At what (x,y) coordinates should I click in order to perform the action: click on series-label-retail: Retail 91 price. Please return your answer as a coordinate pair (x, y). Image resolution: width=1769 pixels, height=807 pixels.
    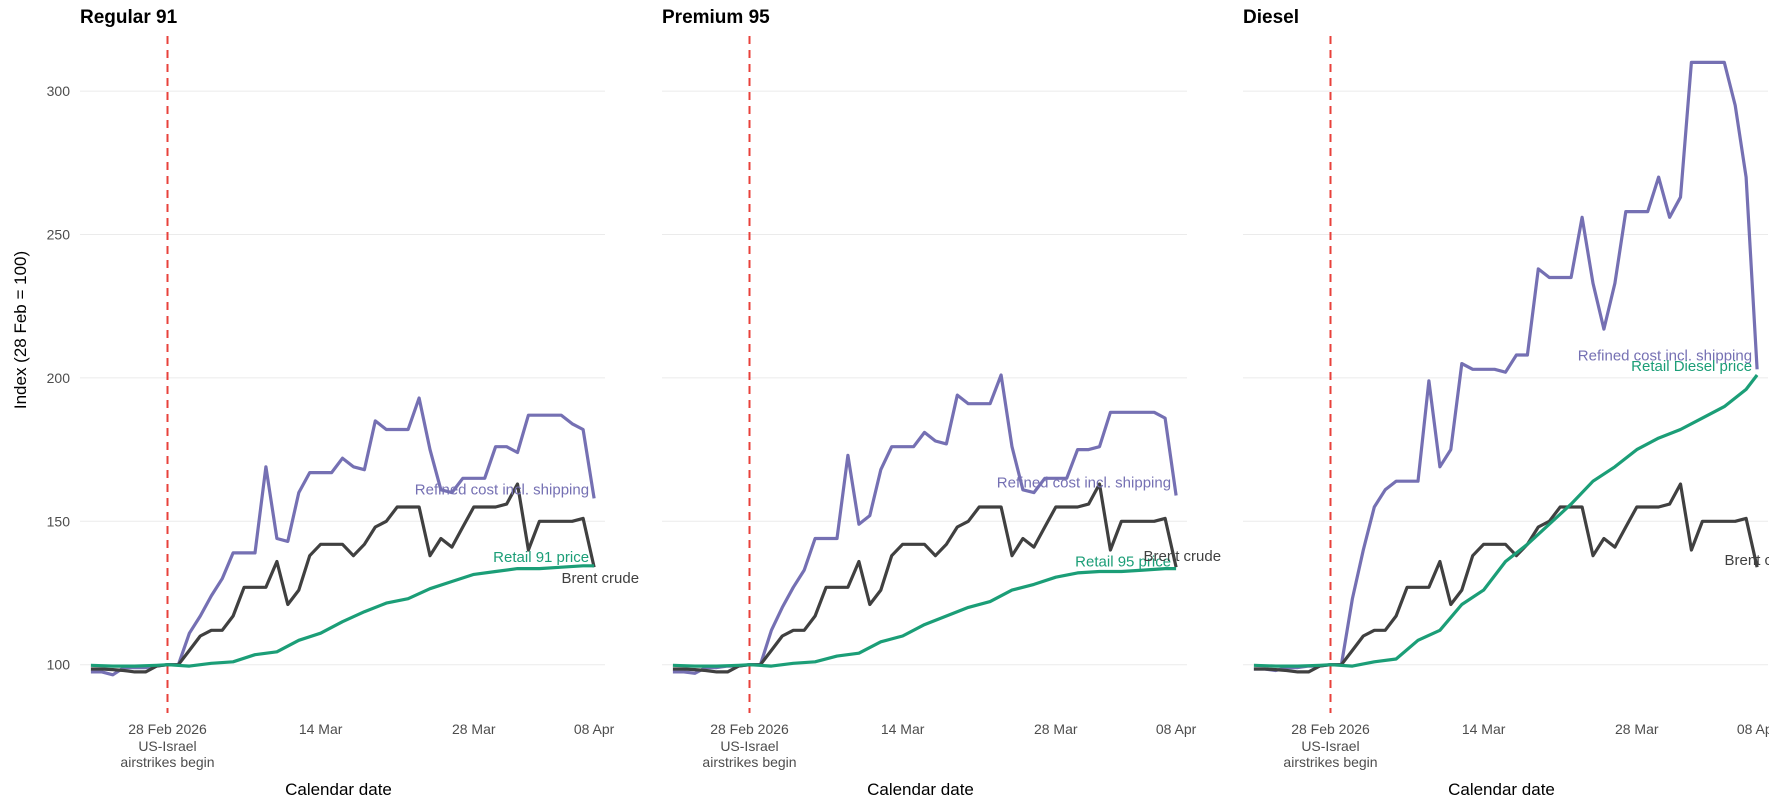
    Looking at the image, I should click on (541, 557).